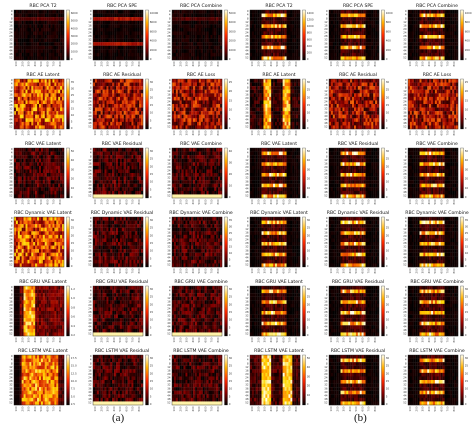  What do you see at coordinates (152, 113) in the screenshot?
I see `colorbar-tick-label: 10` at bounding box center [152, 113].